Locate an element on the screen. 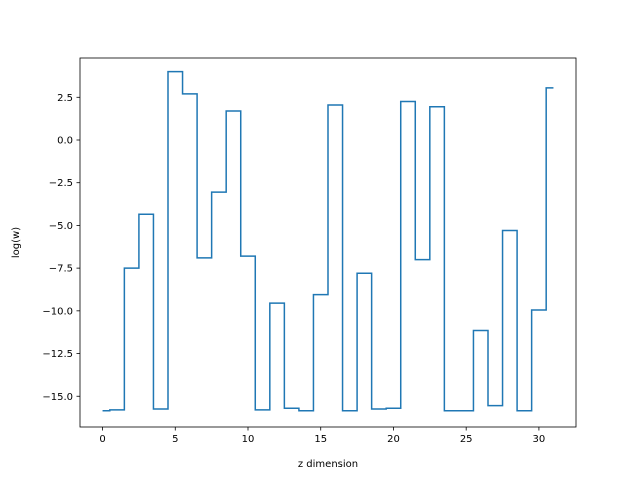 Image resolution: width=640 pixels, height=480 pixels. y-tick-label: −7.5 is located at coordinates (61, 269).